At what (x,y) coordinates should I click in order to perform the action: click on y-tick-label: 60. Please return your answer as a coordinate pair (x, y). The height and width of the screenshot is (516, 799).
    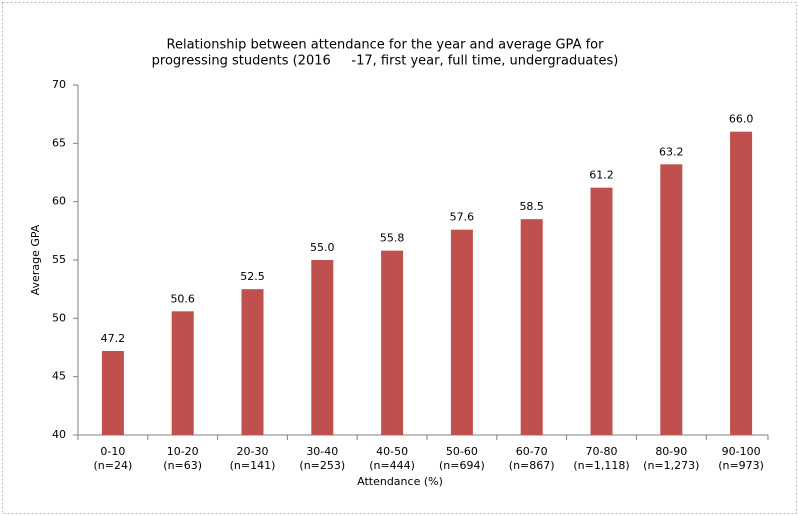
    Looking at the image, I should click on (59, 201).